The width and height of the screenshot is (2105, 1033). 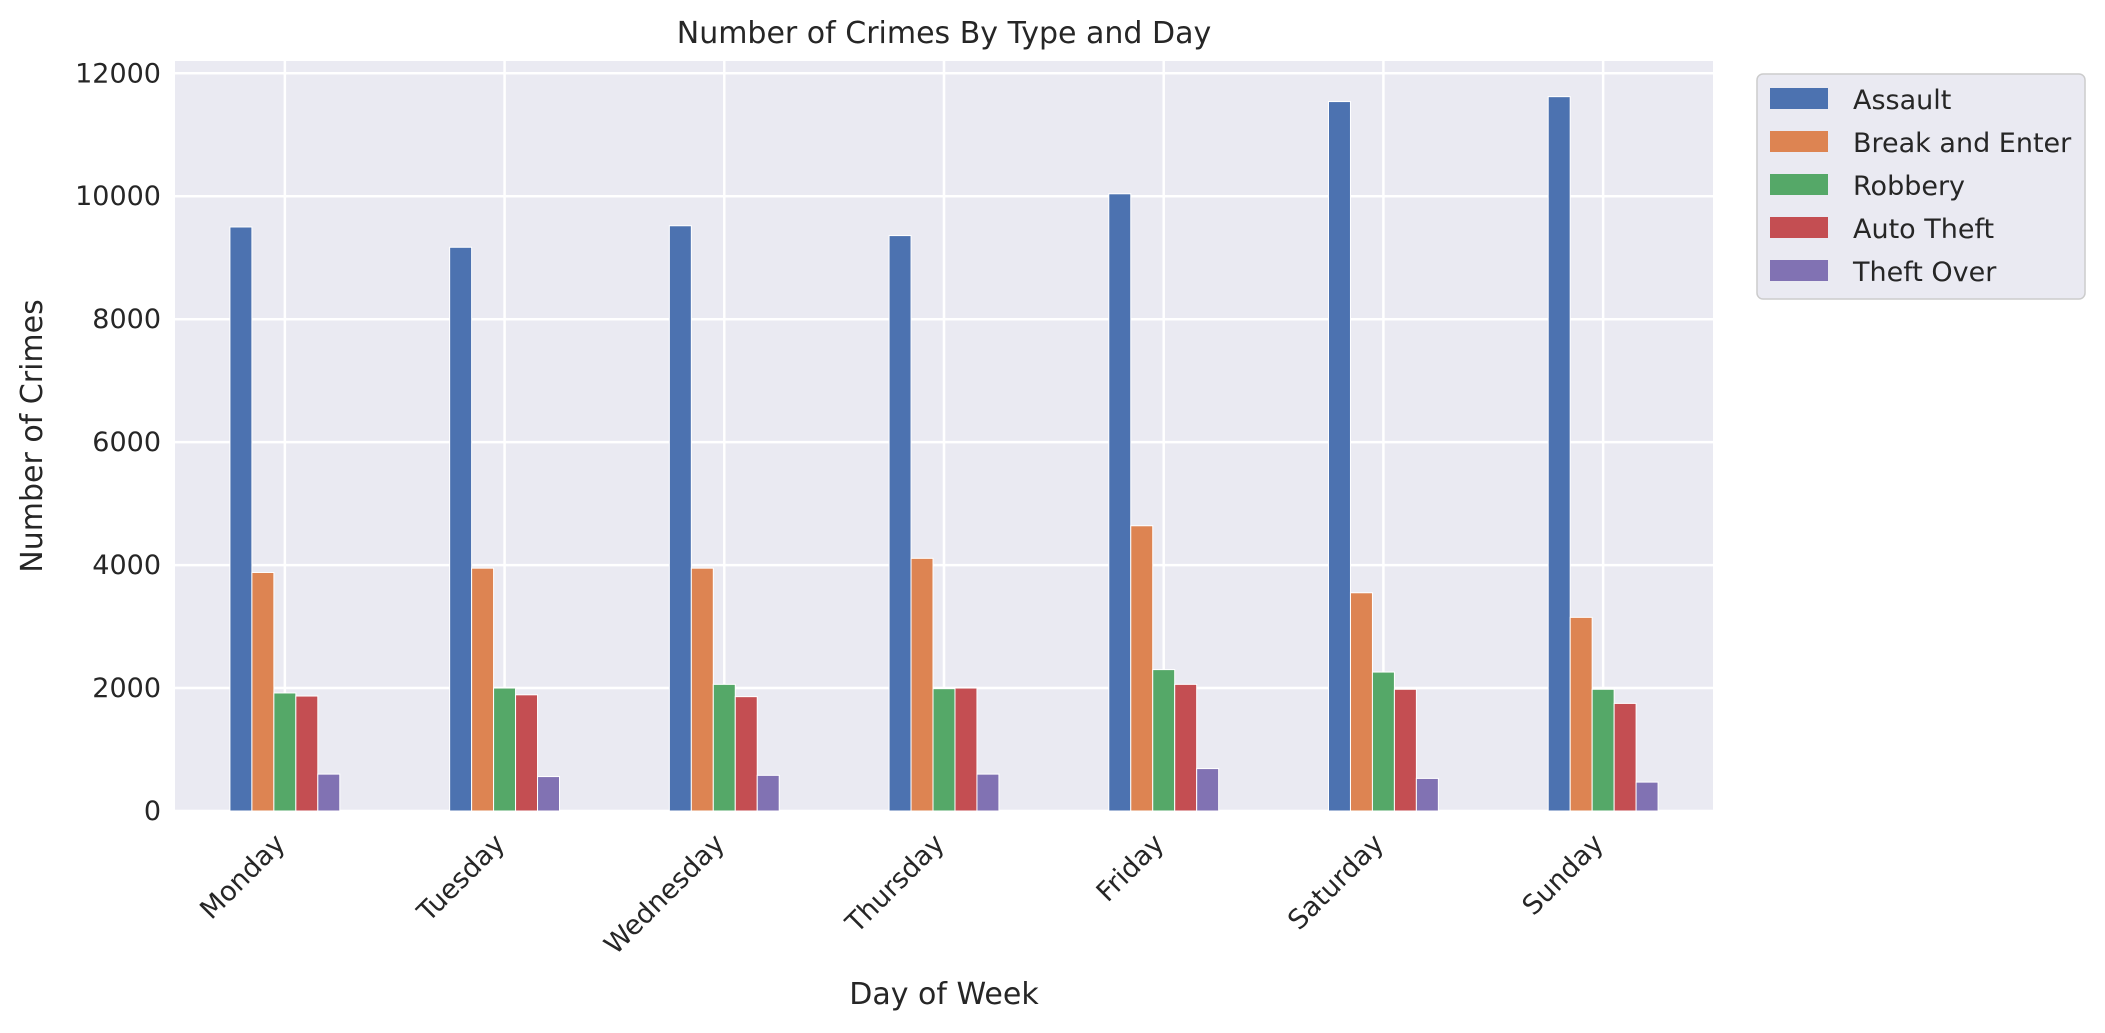 I want to click on x-tick-label: Saturday, so click(x=1336, y=882).